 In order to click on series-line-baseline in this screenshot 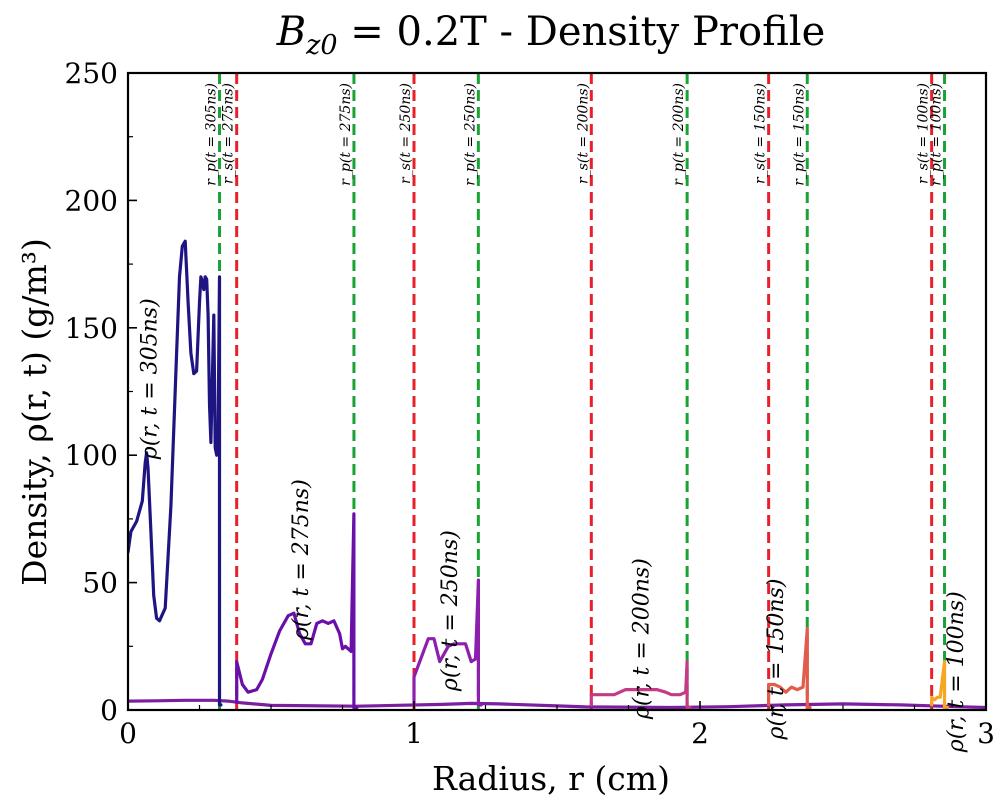, I will do `click(557, 704)`.